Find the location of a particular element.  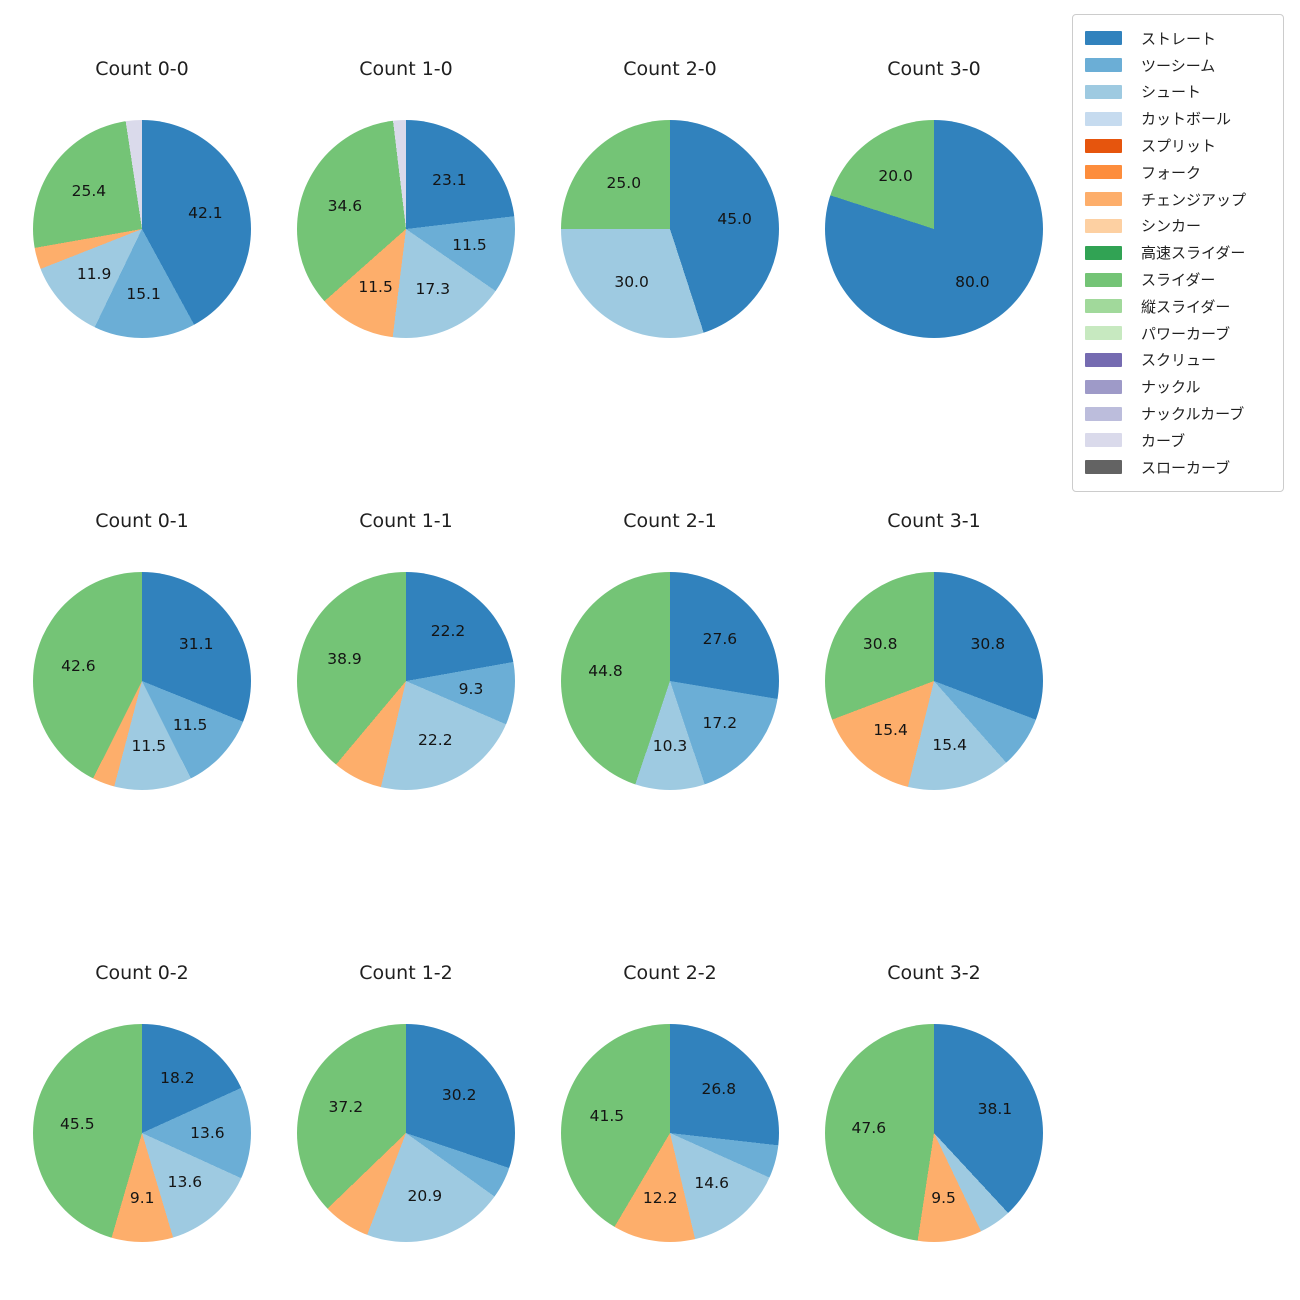

pie-chart-count-3-0: Count 3-0 80.0 20.0 is located at coordinates (934, 228).